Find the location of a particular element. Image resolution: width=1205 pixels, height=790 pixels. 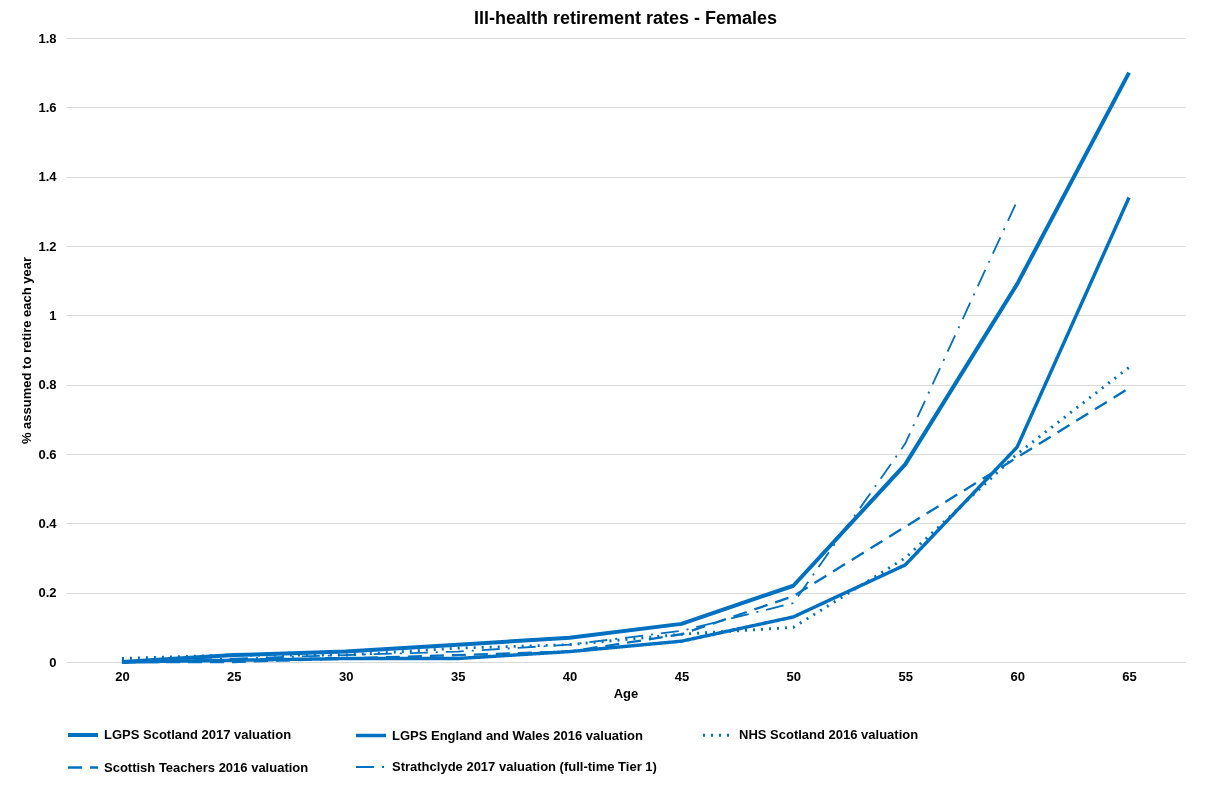

legend-label: Scottish Teachers 2016 valuation is located at coordinates (206, 767).